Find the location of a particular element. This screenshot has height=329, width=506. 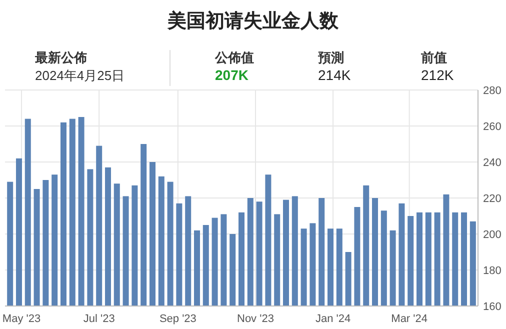

text: 2024年4月25日 is located at coordinates (80, 75).